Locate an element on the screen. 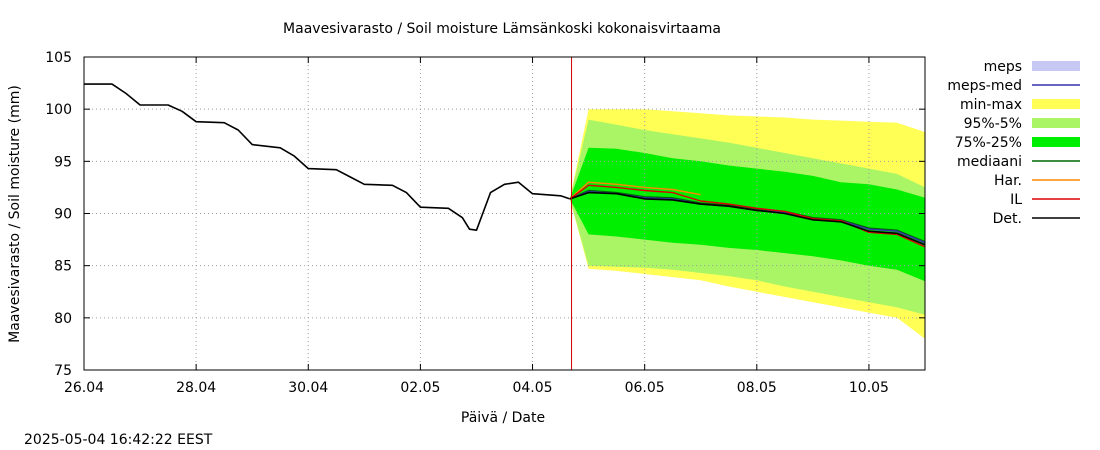  legend-label: 95%-5% is located at coordinates (993, 124).